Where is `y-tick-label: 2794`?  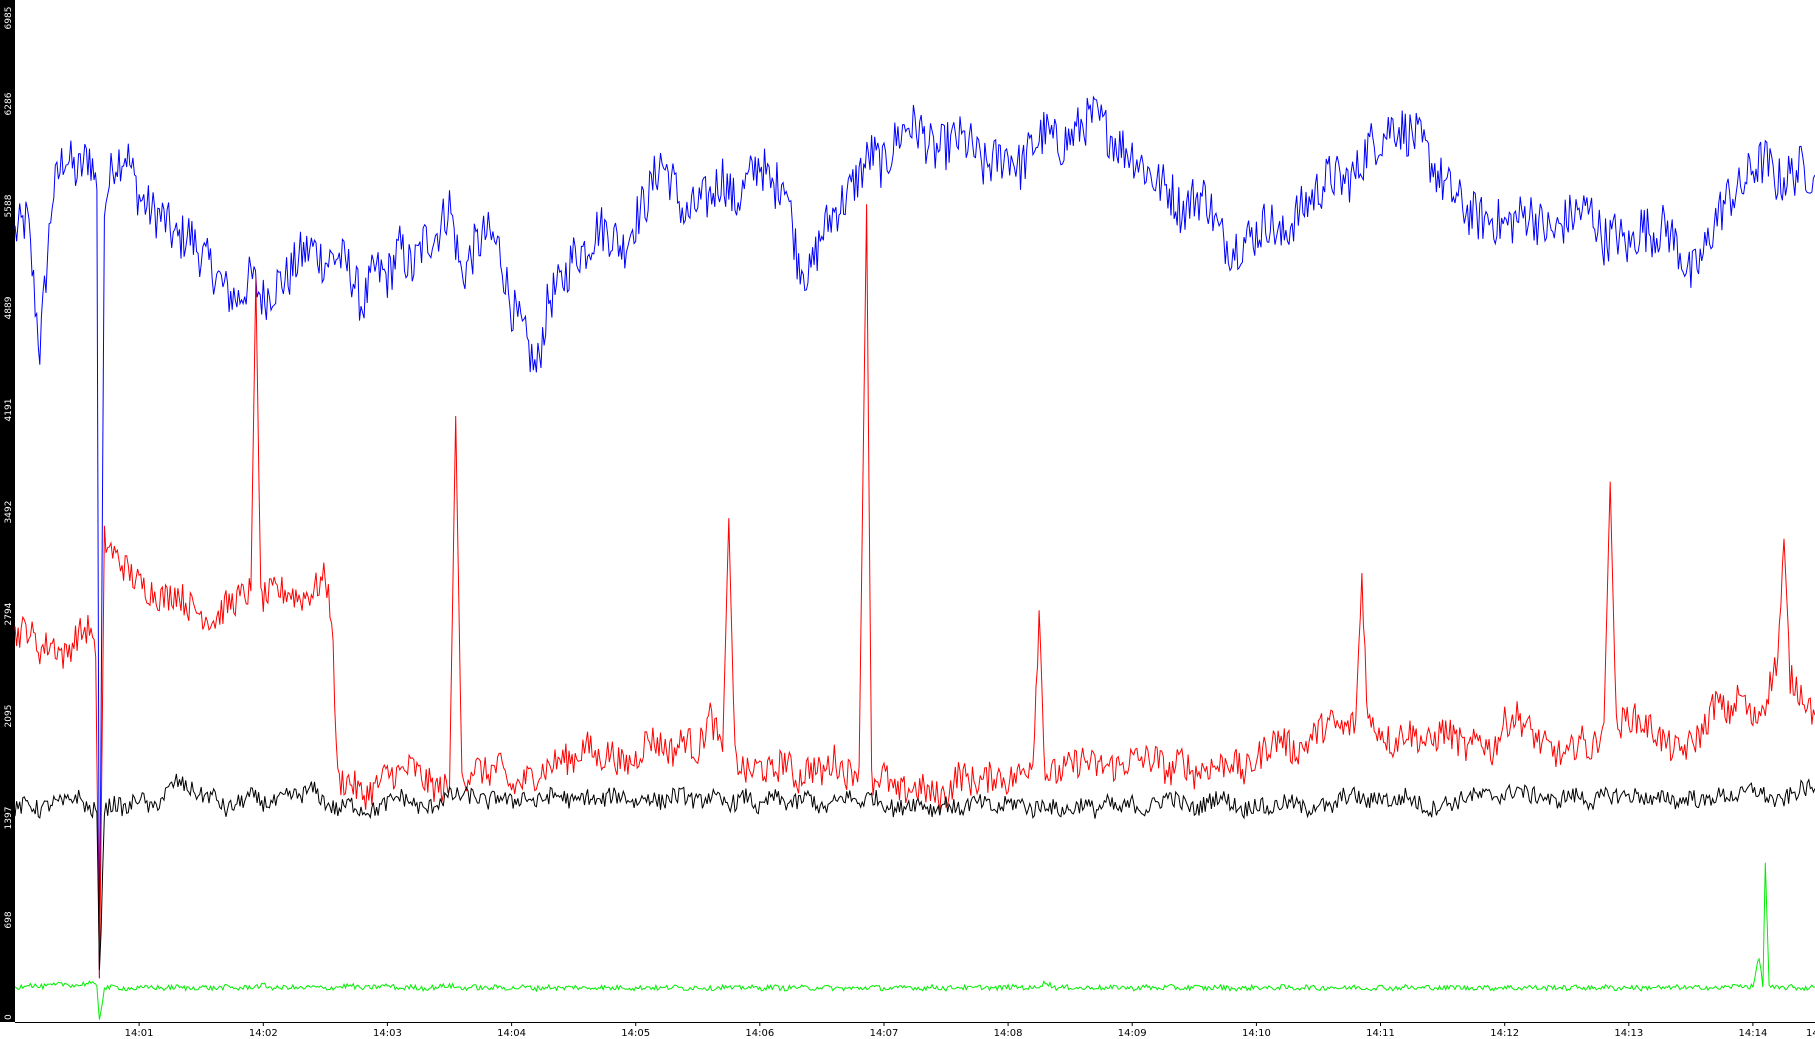 y-tick-label: 2794 is located at coordinates (9, 613).